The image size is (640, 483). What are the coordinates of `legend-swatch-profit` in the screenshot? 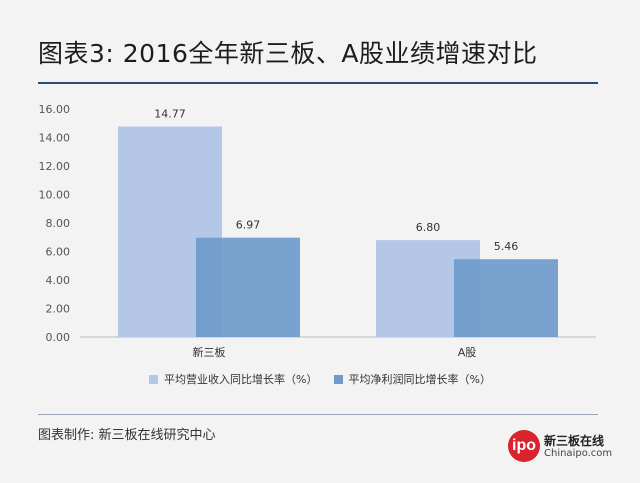 It's located at (338, 379).